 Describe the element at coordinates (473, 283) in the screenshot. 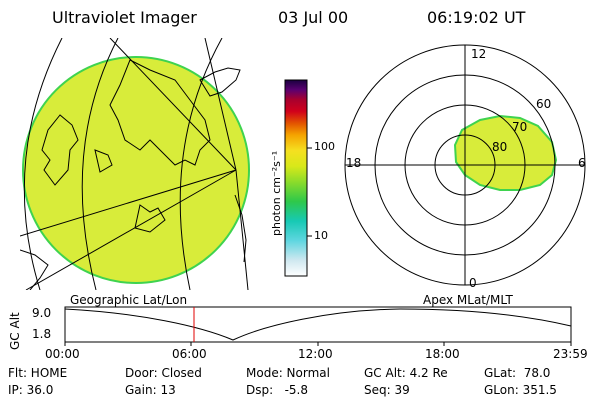

I see `polar-label-0: 0` at that location.